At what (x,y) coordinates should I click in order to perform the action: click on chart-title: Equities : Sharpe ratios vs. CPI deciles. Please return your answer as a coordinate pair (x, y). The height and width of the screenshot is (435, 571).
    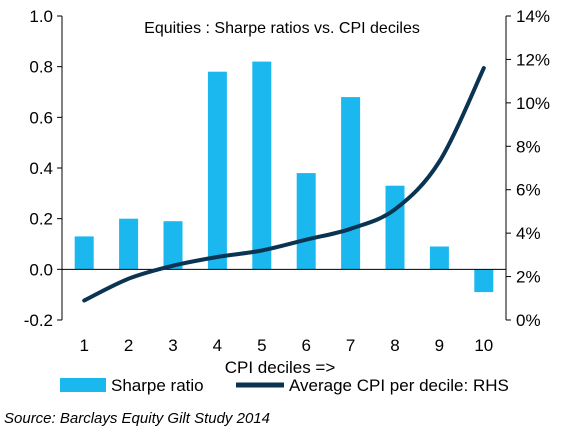
    Looking at the image, I should click on (282, 28).